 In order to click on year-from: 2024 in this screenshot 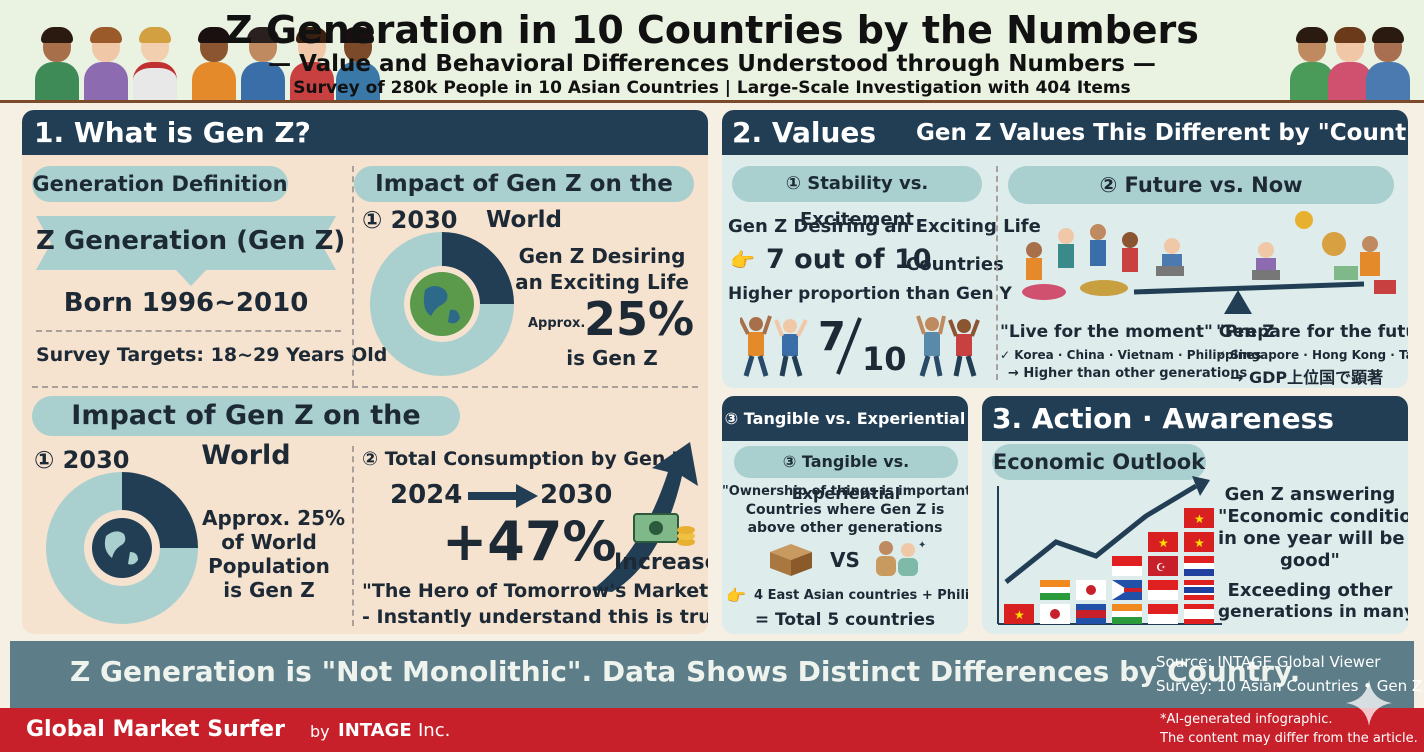, I will do `click(426, 495)`.